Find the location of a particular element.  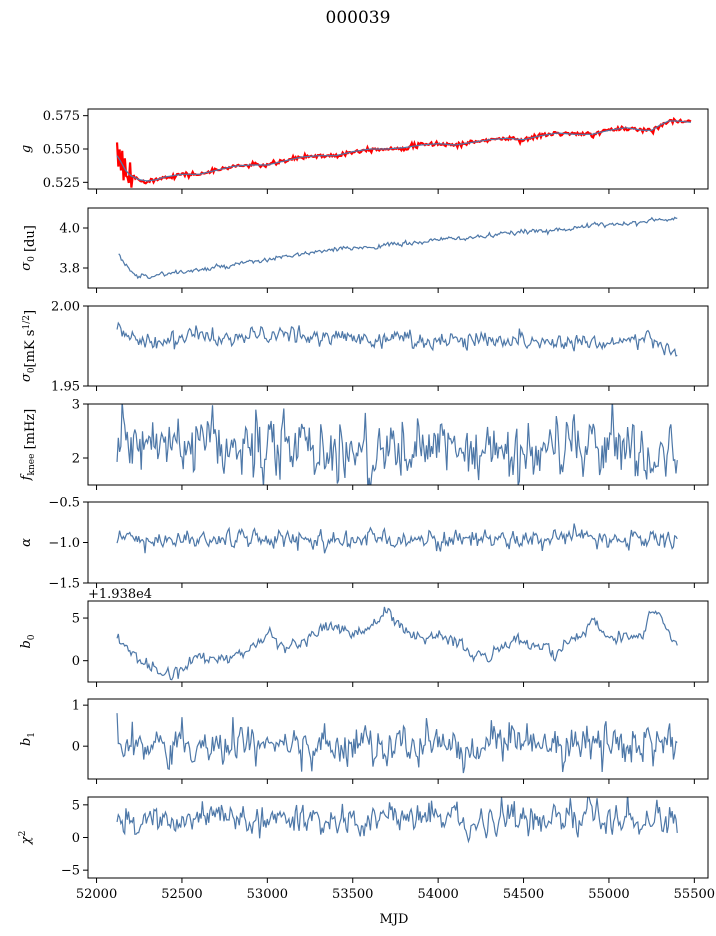

x-tick-label: 54500 is located at coordinates (523, 894).